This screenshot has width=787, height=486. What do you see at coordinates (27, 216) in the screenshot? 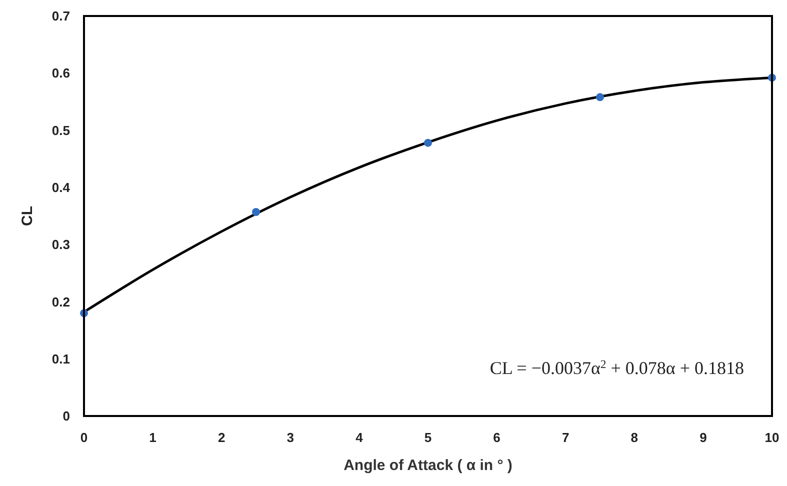
I see `y-axis-title: CL` at bounding box center [27, 216].